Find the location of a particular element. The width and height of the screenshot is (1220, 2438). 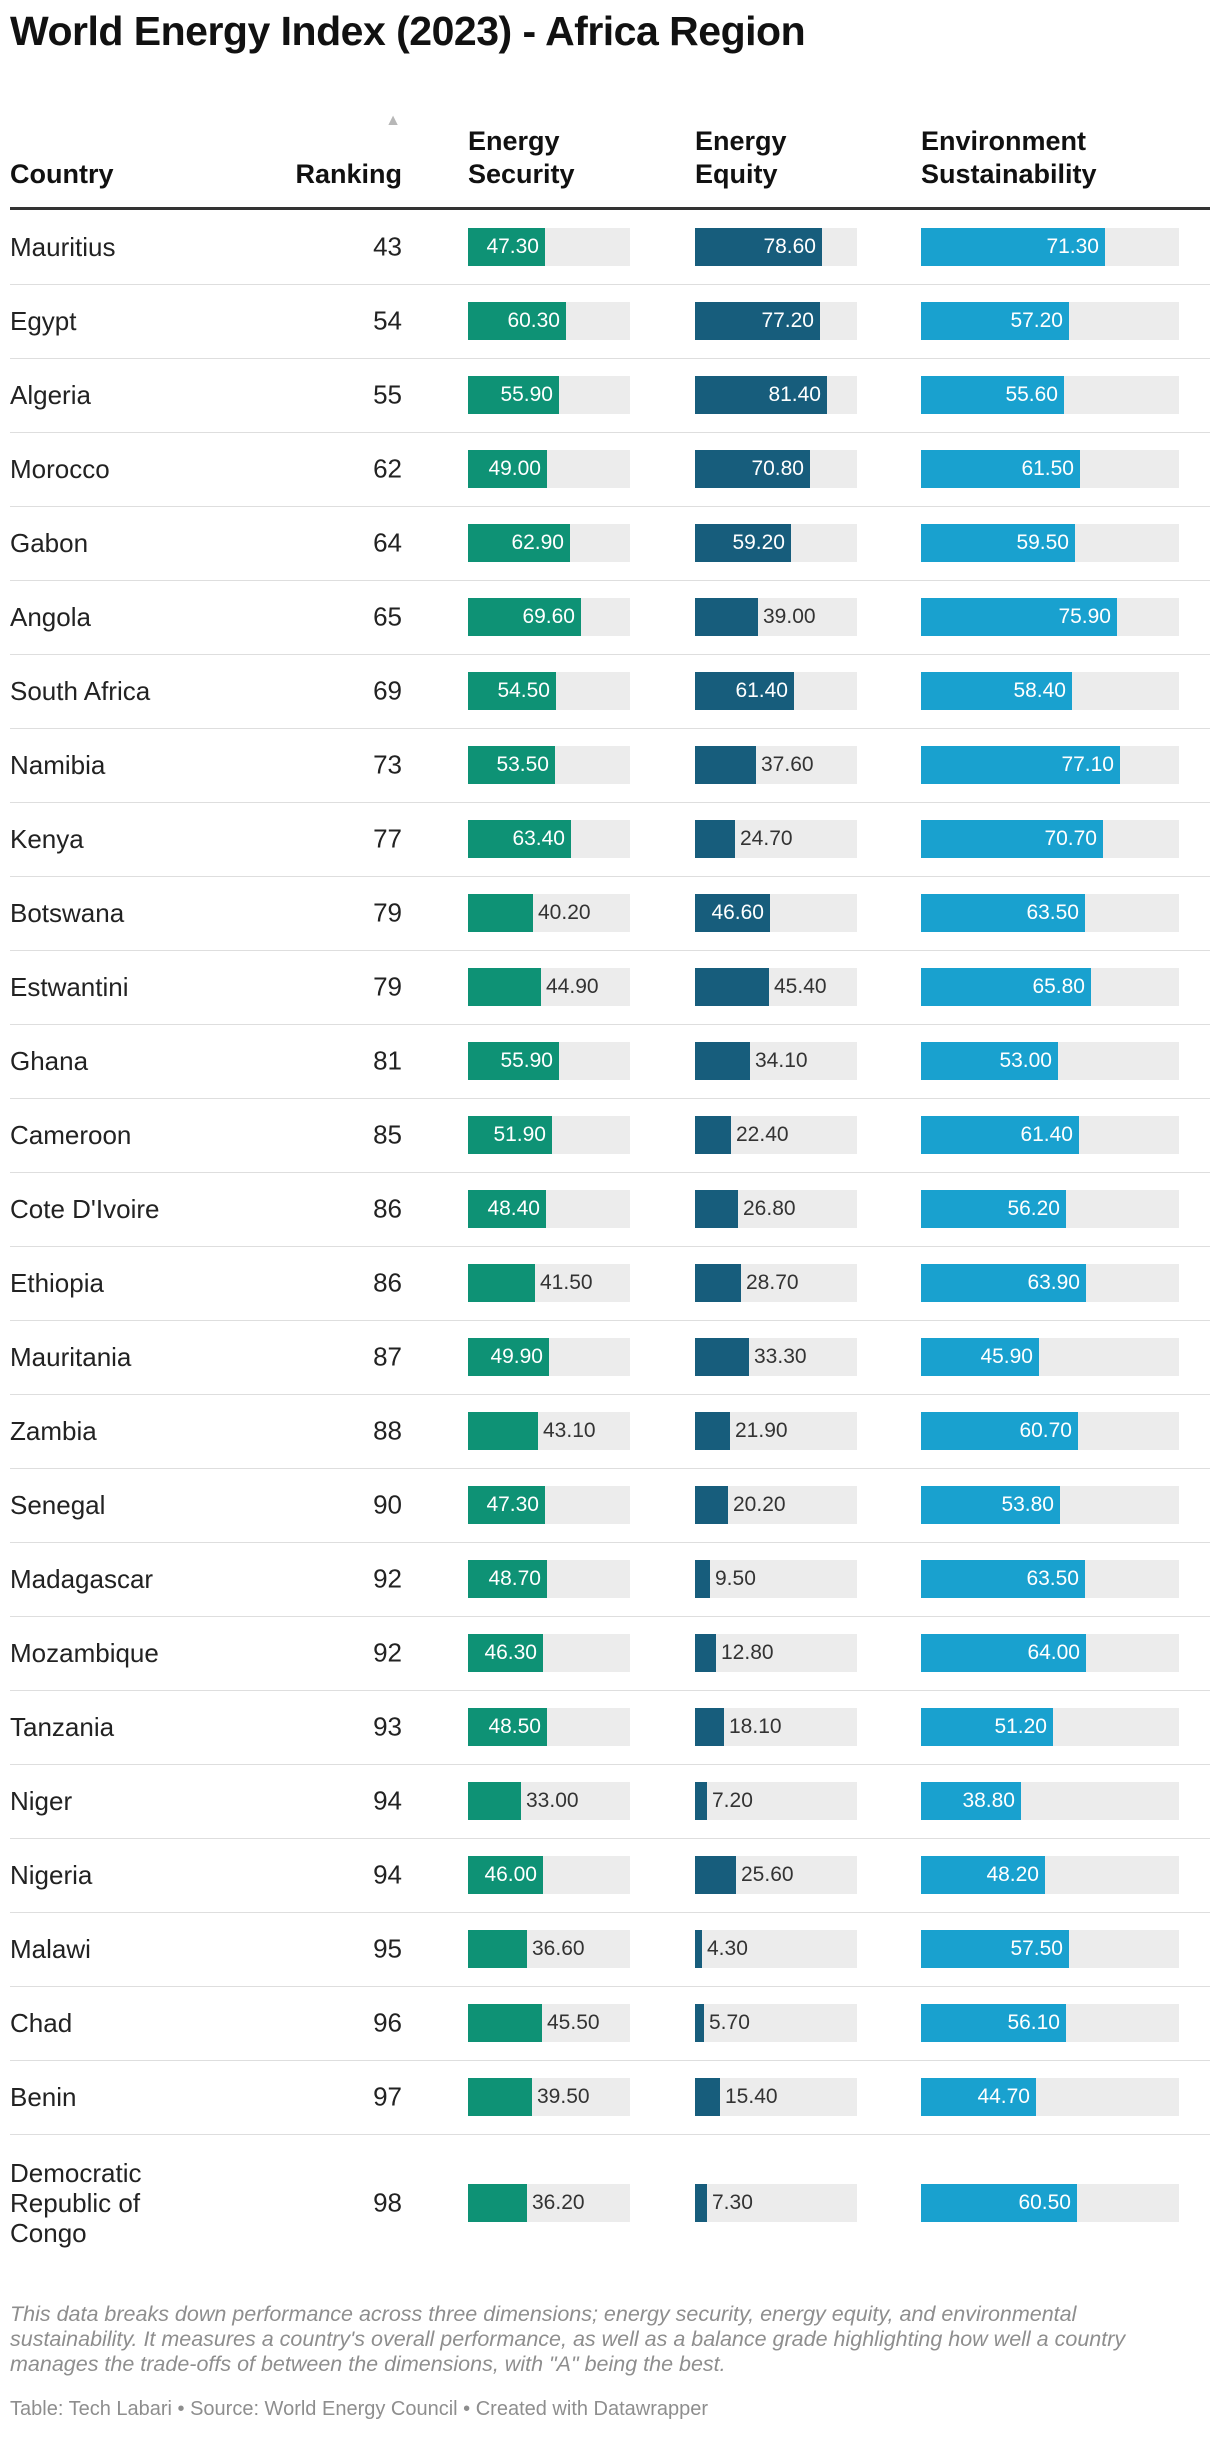

security-bar-track: 51.90 is located at coordinates (549, 1135).